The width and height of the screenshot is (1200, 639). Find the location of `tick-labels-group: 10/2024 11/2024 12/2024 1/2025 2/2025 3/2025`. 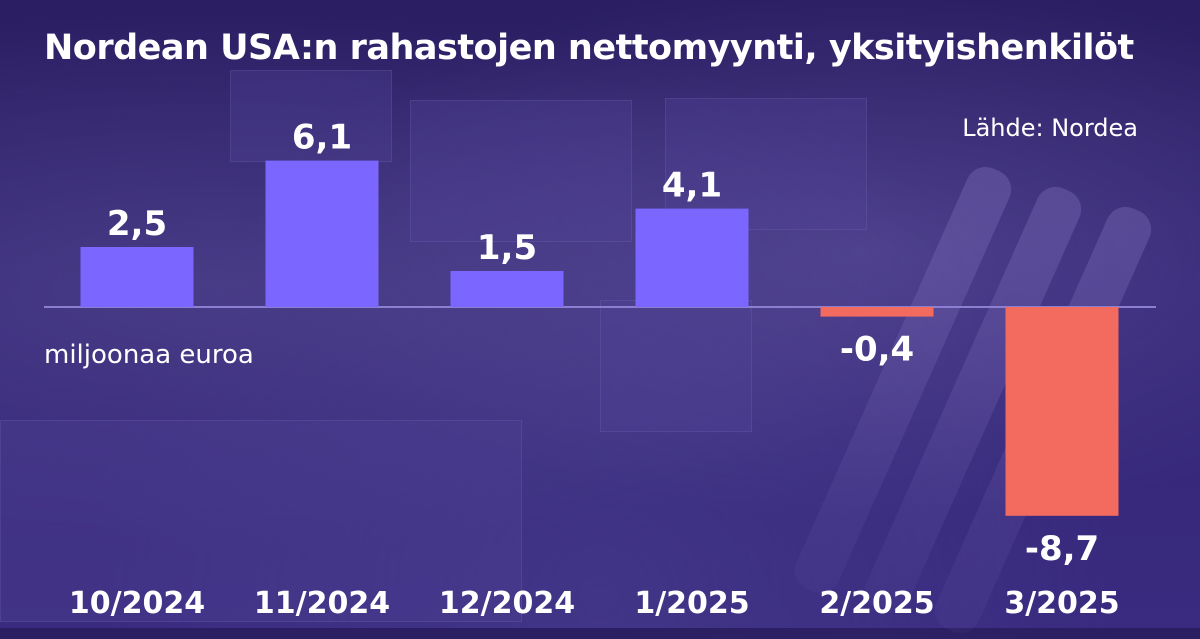

tick-labels-group: 10/2024 11/2024 12/2024 1/2025 2/2025 3/2025 is located at coordinates (594, 603).